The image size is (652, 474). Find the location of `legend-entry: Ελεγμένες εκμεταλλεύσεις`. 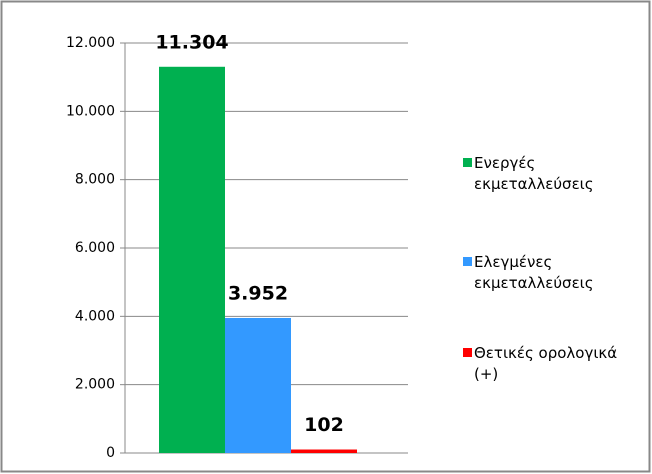

legend-entry: Ελεγμένες εκμεταλλεύσεις is located at coordinates (534, 272).